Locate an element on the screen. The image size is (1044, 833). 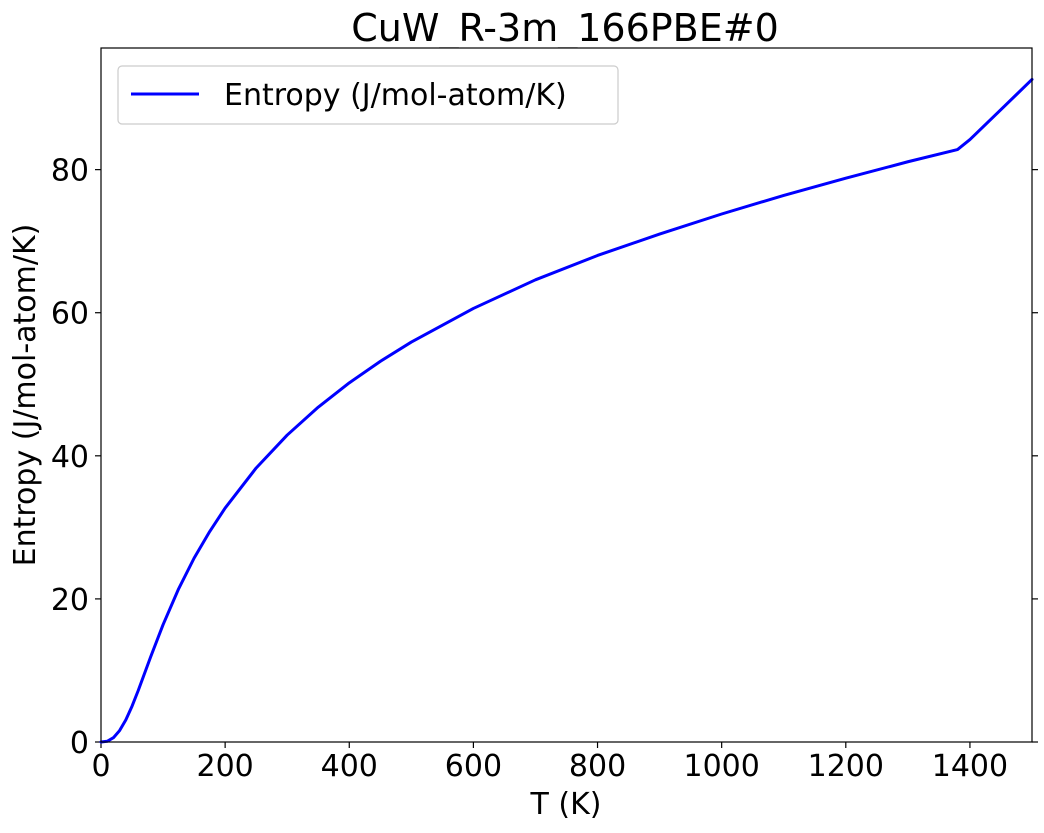
y-tick-label: 0 is located at coordinates (79, 743).